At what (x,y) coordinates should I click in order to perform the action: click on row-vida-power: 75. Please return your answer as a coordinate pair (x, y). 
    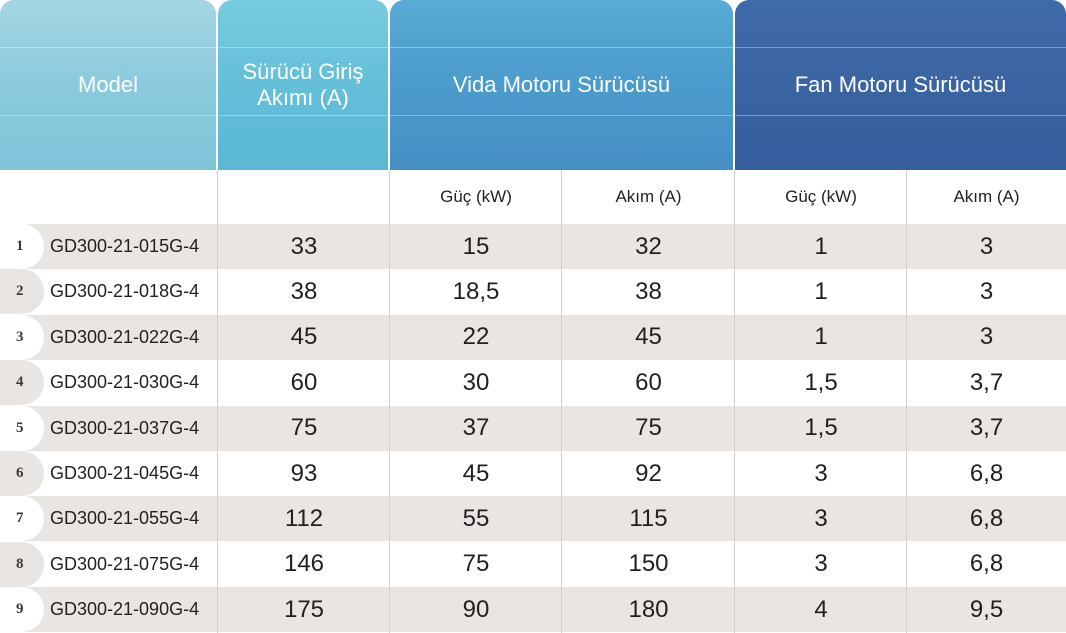
    Looking at the image, I should click on (476, 564).